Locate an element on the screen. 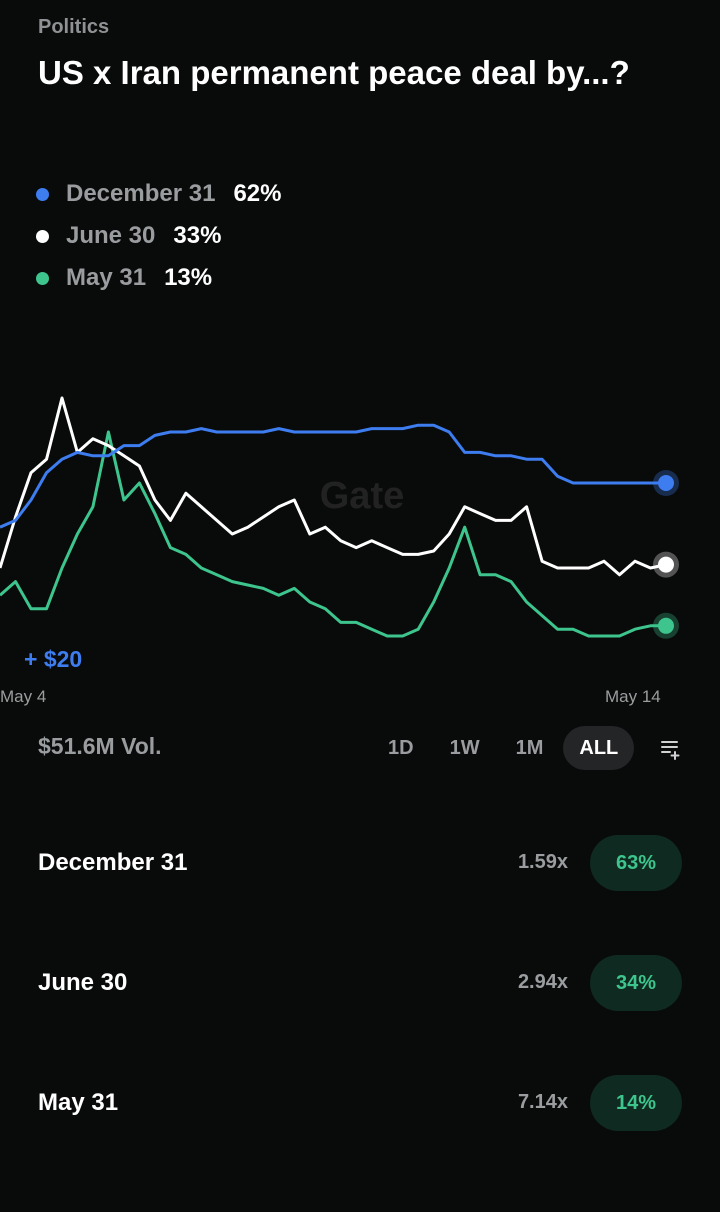 The width and height of the screenshot is (720, 1212). outcome-multiplier: 7.14x is located at coordinates (542, 1102).